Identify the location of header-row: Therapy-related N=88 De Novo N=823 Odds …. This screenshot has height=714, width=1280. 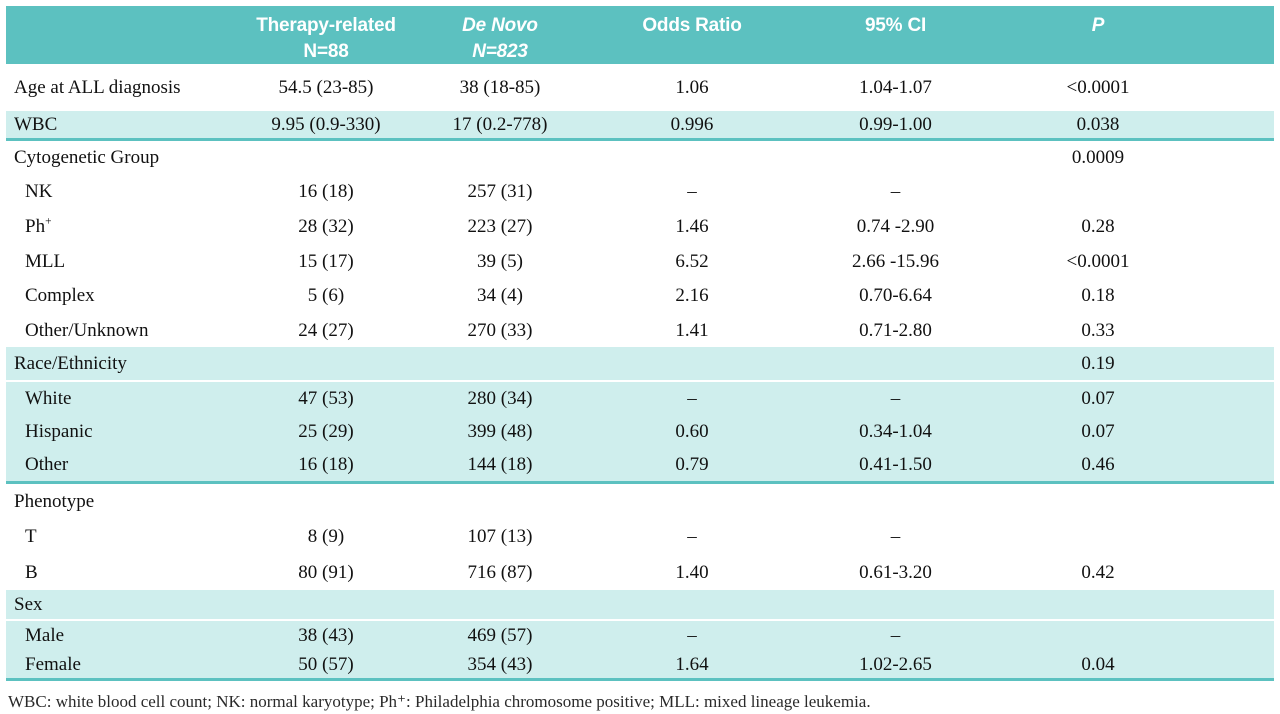
(640, 35).